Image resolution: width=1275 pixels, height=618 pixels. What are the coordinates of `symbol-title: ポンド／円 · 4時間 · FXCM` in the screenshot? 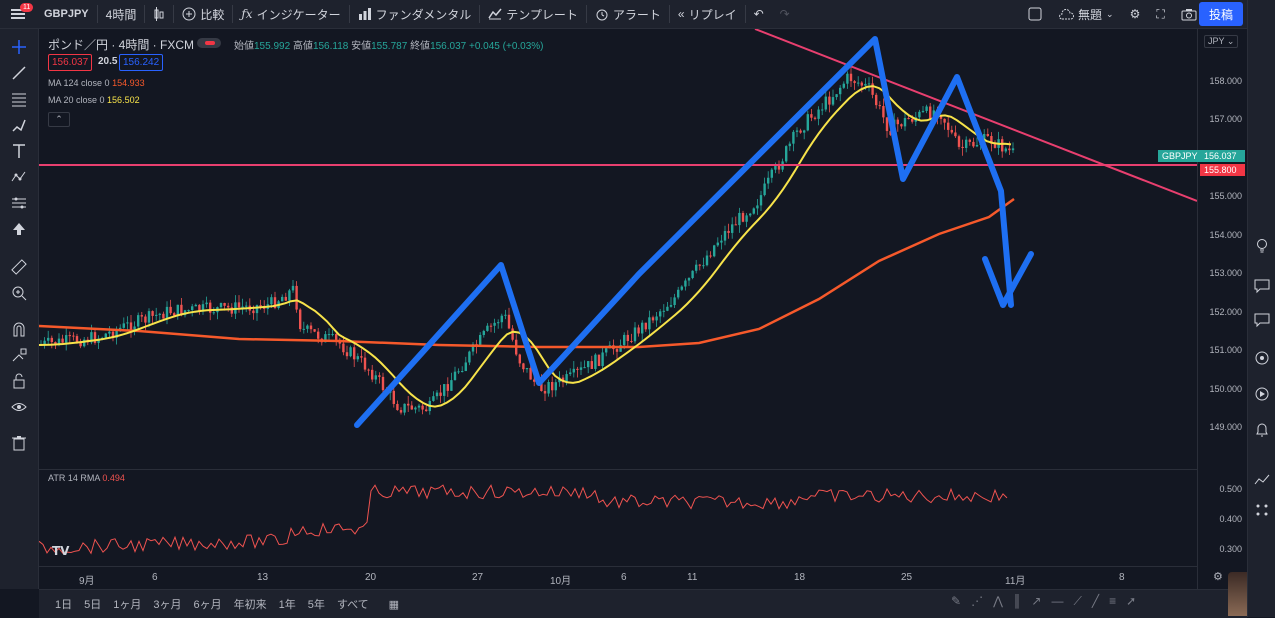 It's located at (121, 45).